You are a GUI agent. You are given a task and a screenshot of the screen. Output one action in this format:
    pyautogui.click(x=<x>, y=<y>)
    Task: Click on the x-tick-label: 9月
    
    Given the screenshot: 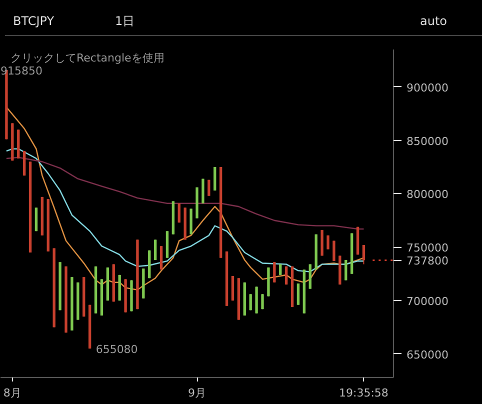 What is the action you would take?
    pyautogui.click(x=197, y=393)
    